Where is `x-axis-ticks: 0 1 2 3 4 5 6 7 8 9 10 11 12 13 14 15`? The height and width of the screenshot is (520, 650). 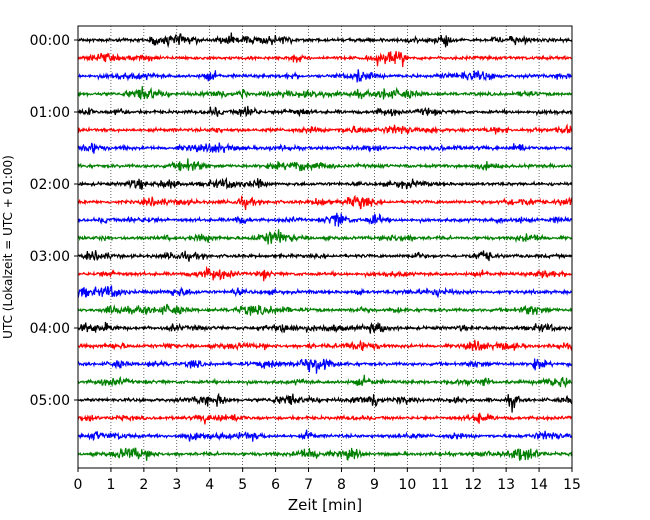
x-axis-ticks: 0 1 2 3 4 5 6 7 8 9 10 11 12 13 14 15 is located at coordinates (327, 480).